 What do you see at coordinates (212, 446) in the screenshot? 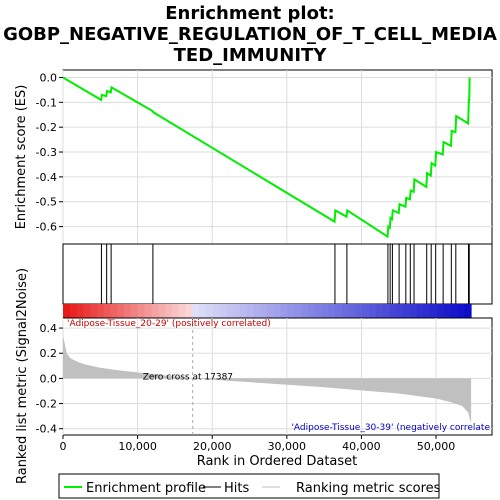
I see `x-tick-label: 20,000` at bounding box center [212, 446].